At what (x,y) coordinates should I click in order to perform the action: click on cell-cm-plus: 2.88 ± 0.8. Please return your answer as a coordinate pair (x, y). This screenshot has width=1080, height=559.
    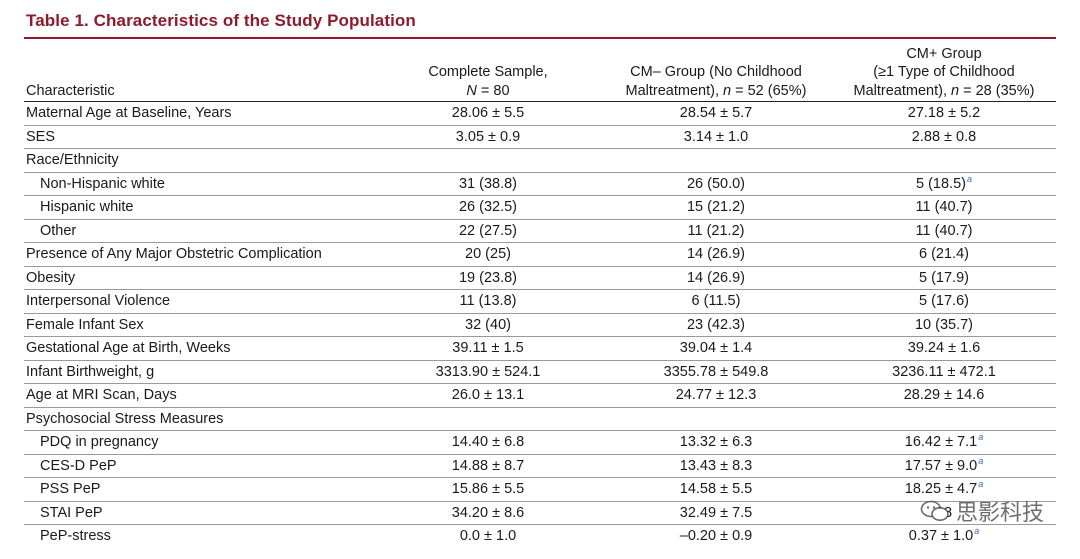
    Looking at the image, I should click on (944, 137).